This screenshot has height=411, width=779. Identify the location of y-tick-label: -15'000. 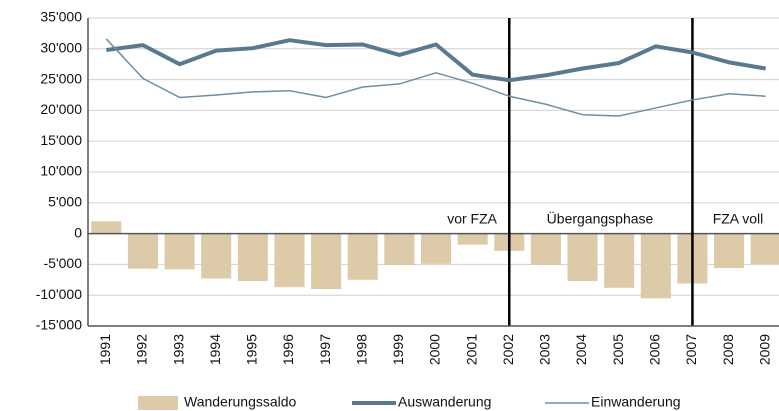
(59, 325).